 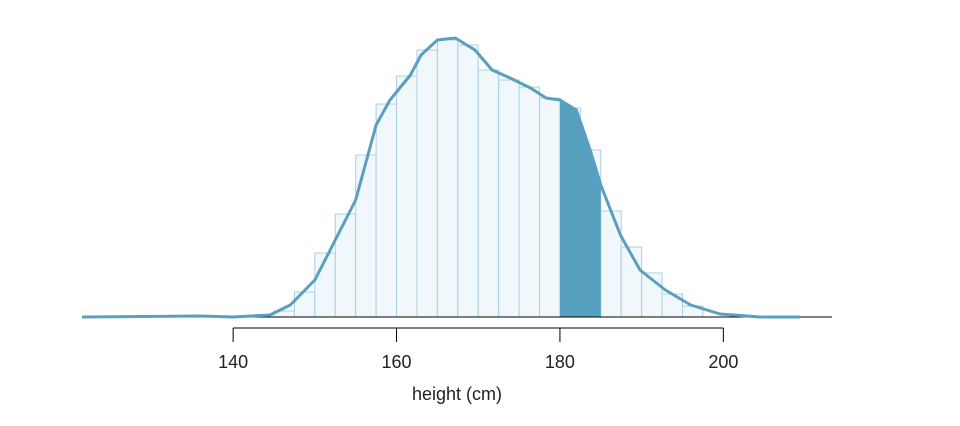 What do you see at coordinates (580, 208) in the screenshot?
I see `highlight-area` at bounding box center [580, 208].